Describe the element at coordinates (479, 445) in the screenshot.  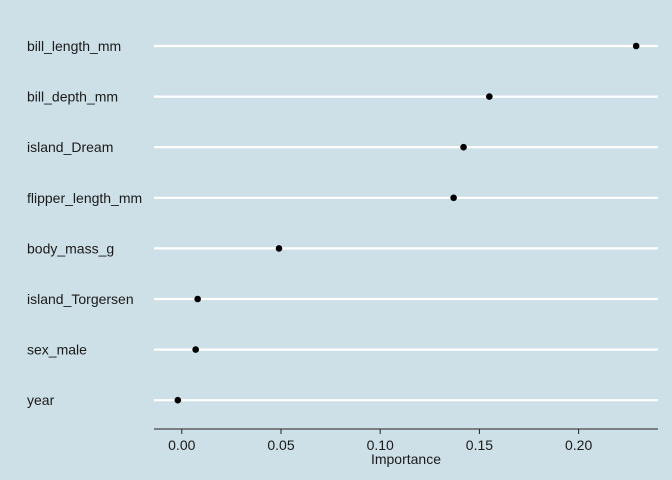
I see `x-tick-label: 0.15` at that location.